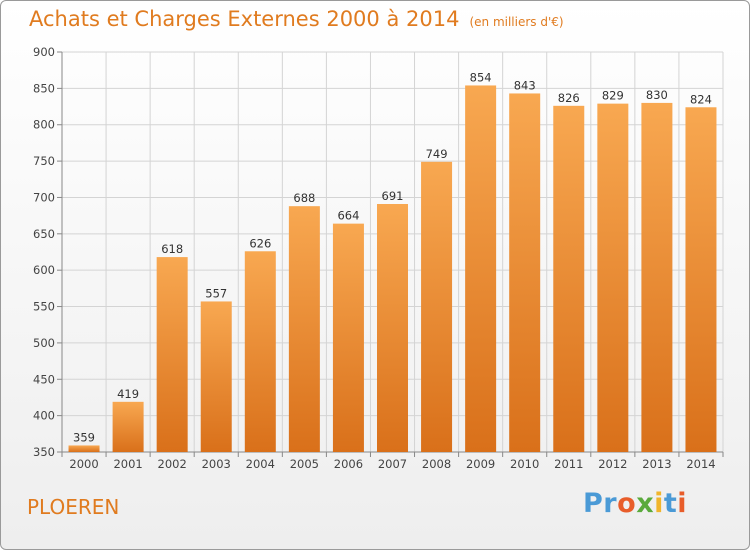  I want to click on bar-2001, so click(128, 426).